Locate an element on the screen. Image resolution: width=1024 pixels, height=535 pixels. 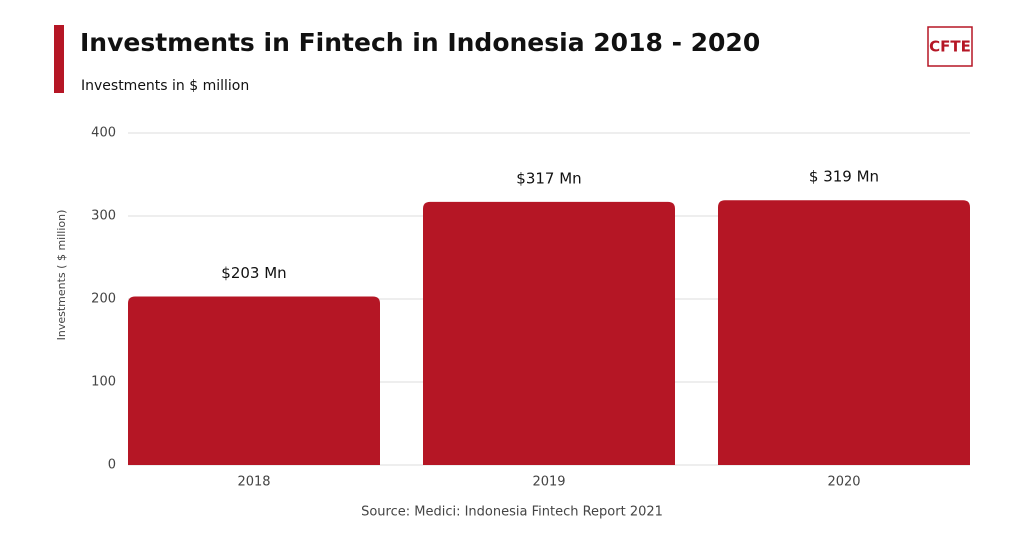
y-tick-label: 200 is located at coordinates (103, 299).